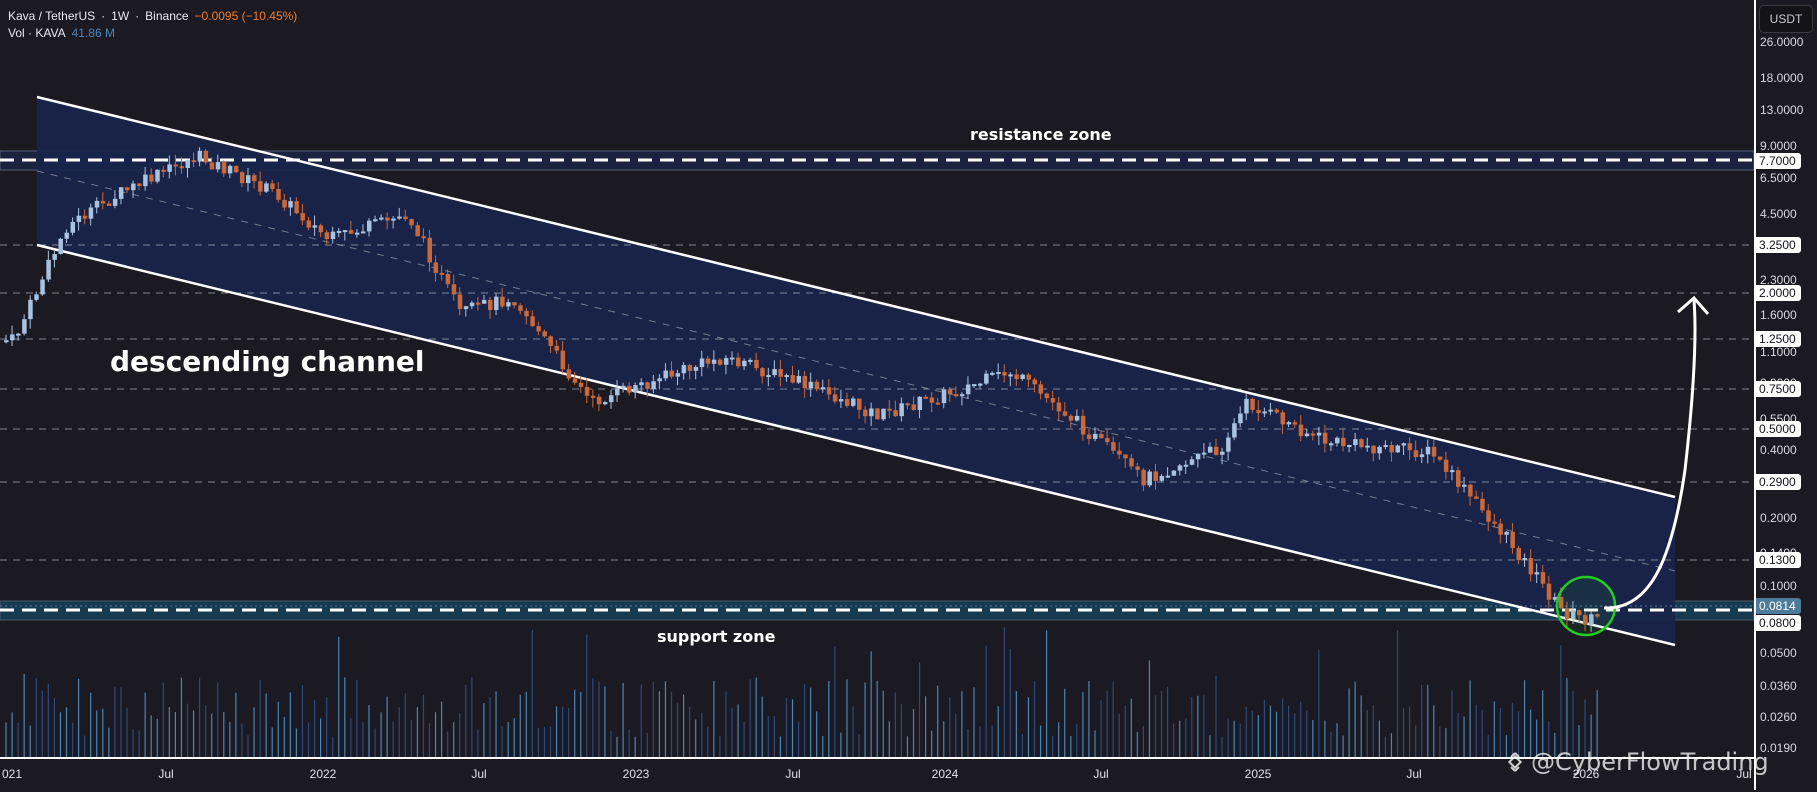  What do you see at coordinates (1786, 19) in the screenshot?
I see `currency-button: USDT` at bounding box center [1786, 19].